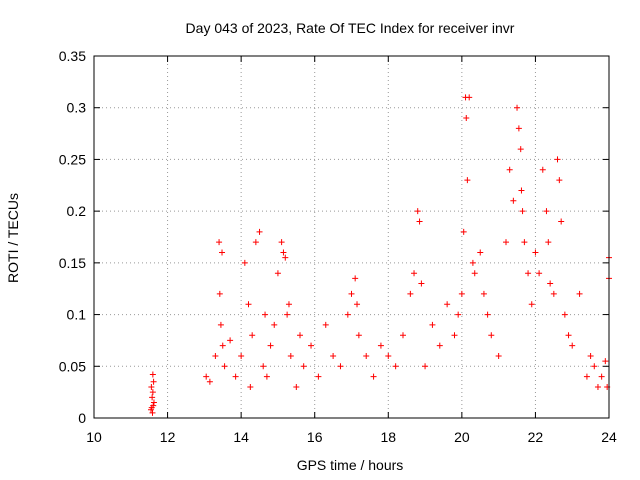  What do you see at coordinates (77, 315) in the screenshot?
I see `y-tick-label: 0.1` at bounding box center [77, 315].